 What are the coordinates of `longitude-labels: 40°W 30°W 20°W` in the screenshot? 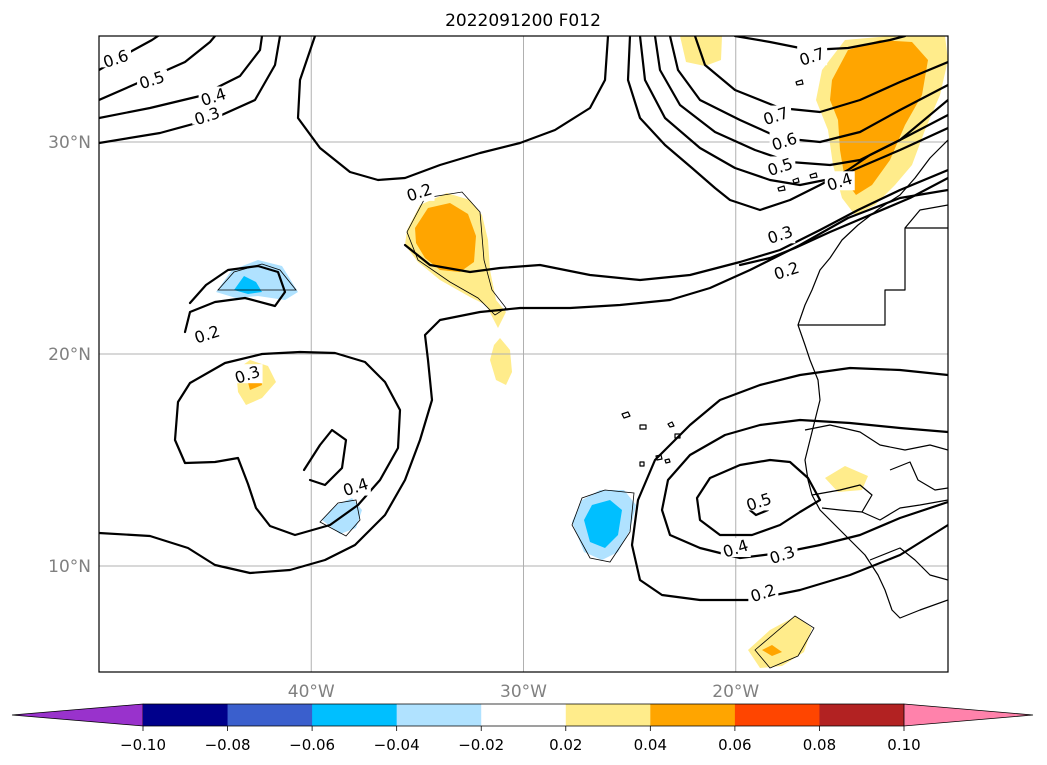 It's located at (524, 692).